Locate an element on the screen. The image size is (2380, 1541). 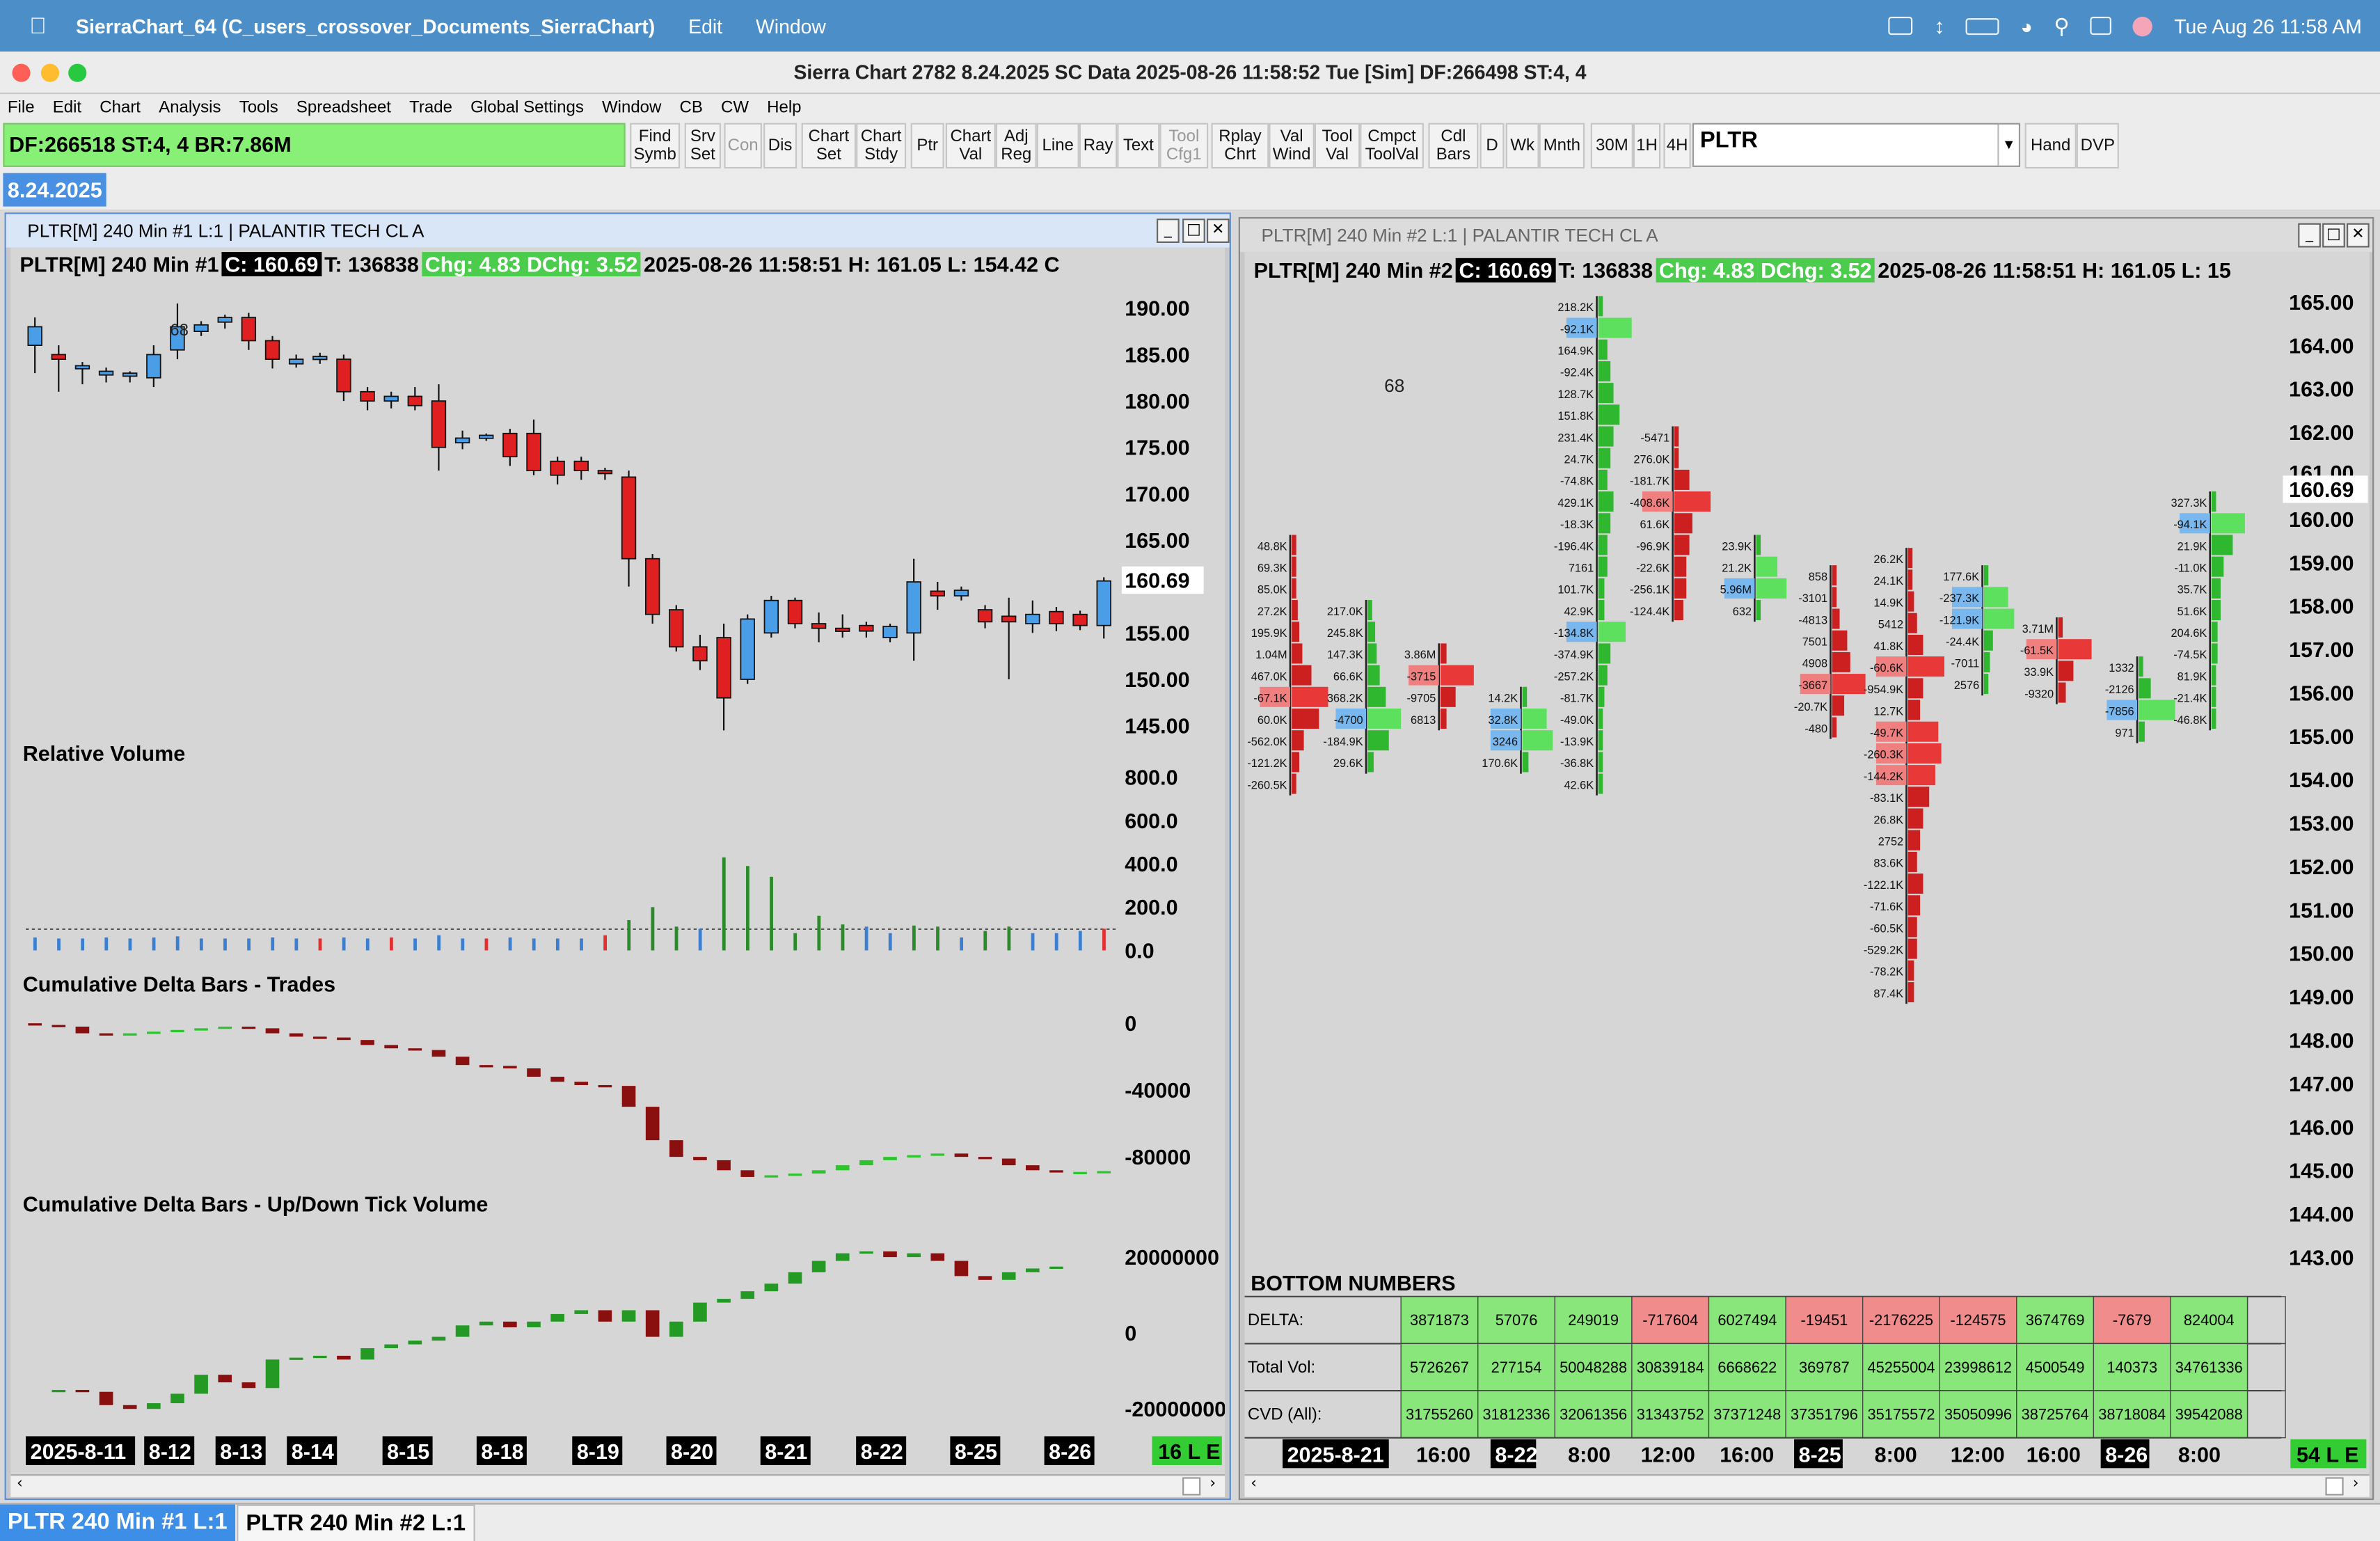
app-menu-cb: CB is located at coordinates (691, 107).